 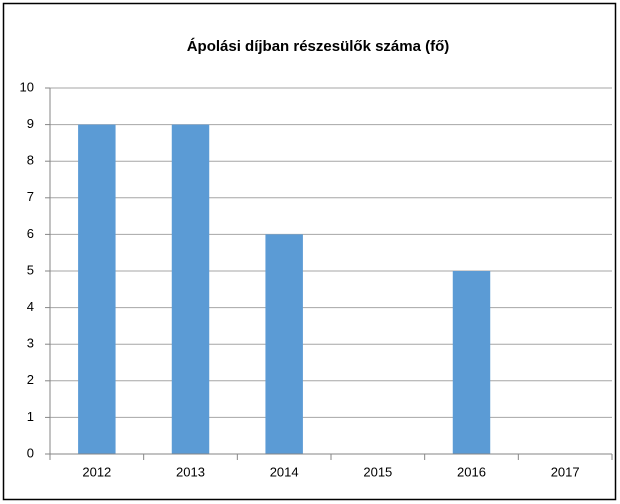 I want to click on y-tick-label: 3, so click(x=30, y=343).